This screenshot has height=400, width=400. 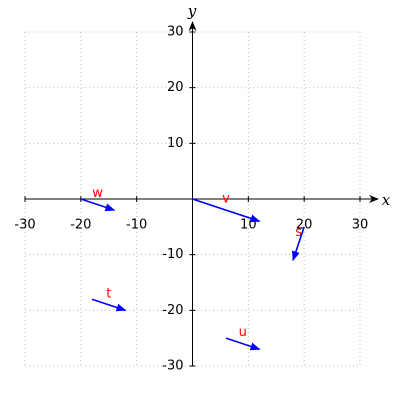 I want to click on vector-label: w, so click(x=97, y=193).